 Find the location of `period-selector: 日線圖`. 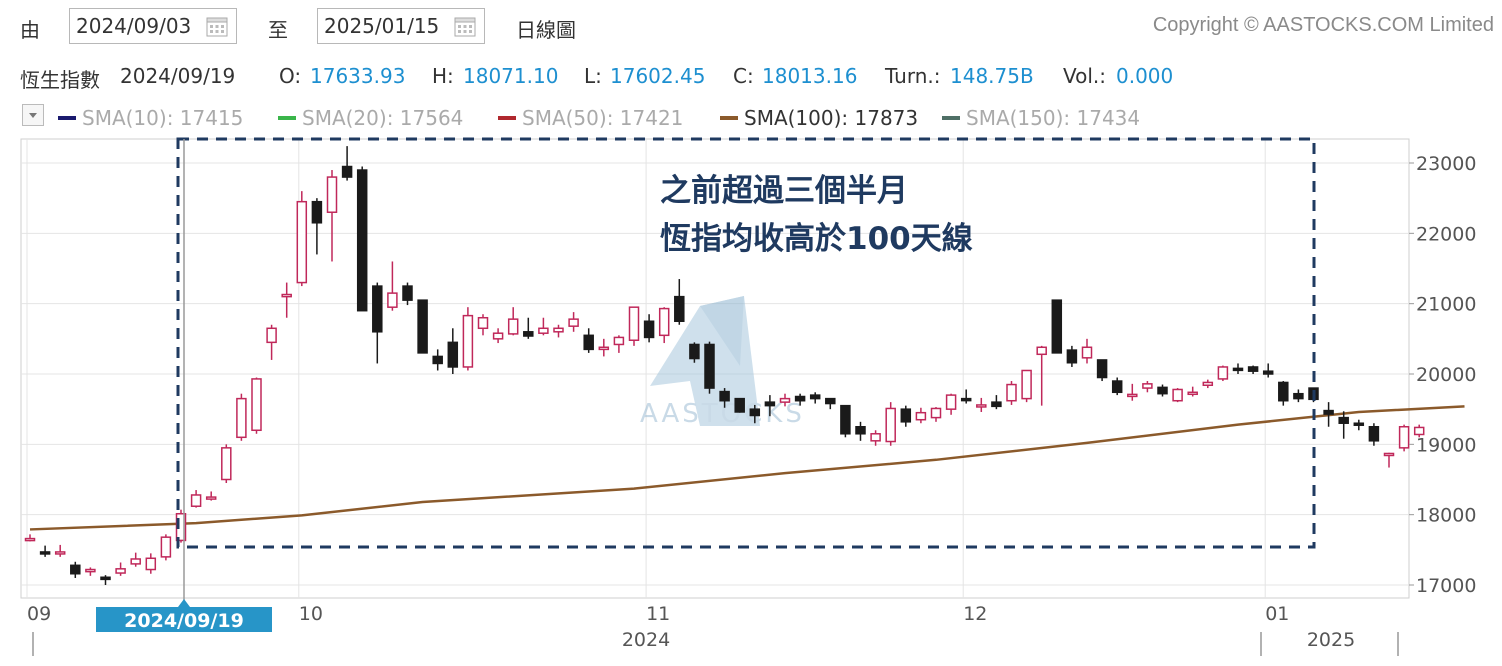

period-selector: 日線圖 is located at coordinates (546, 30).